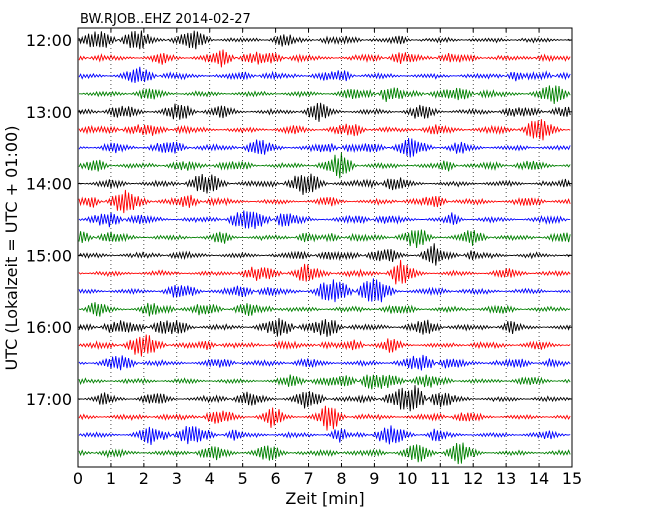 The image size is (650, 520). Describe the element at coordinates (78, 478) in the screenshot. I see `x-tick-label: 0` at that location.